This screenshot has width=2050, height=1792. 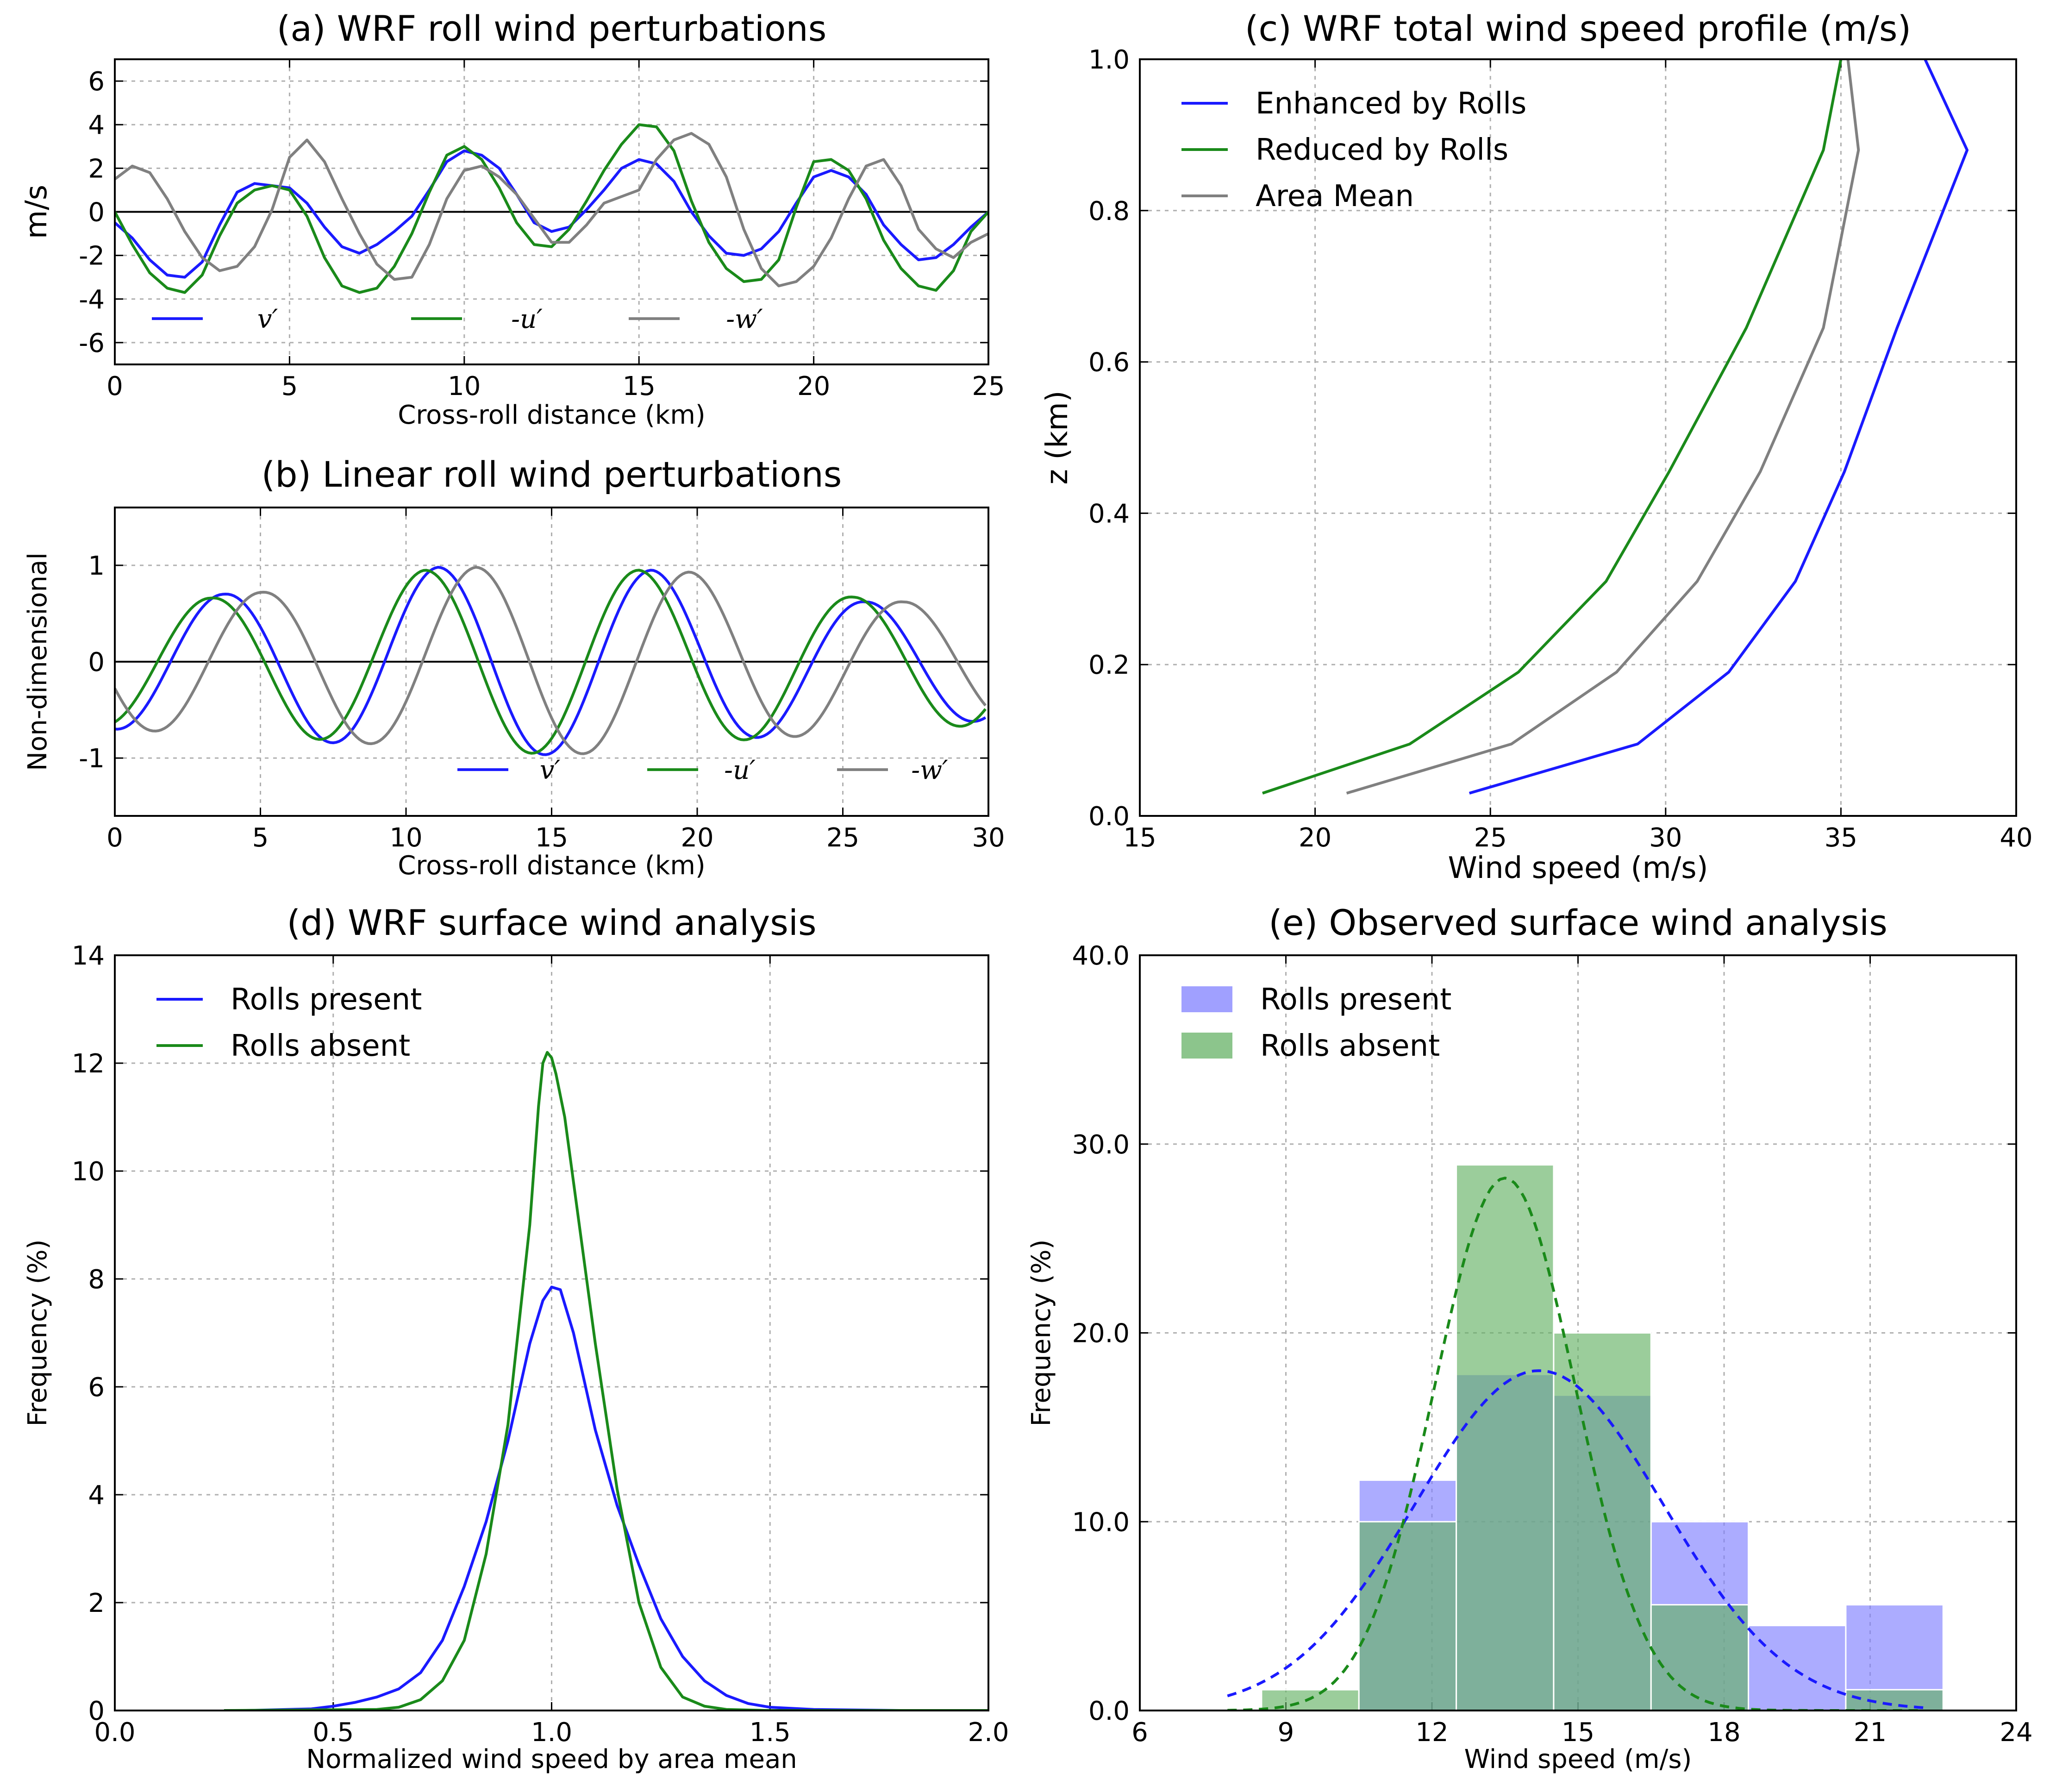 What do you see at coordinates (1101, 1334) in the screenshot?
I see `y-tick-label: 20.0` at bounding box center [1101, 1334].